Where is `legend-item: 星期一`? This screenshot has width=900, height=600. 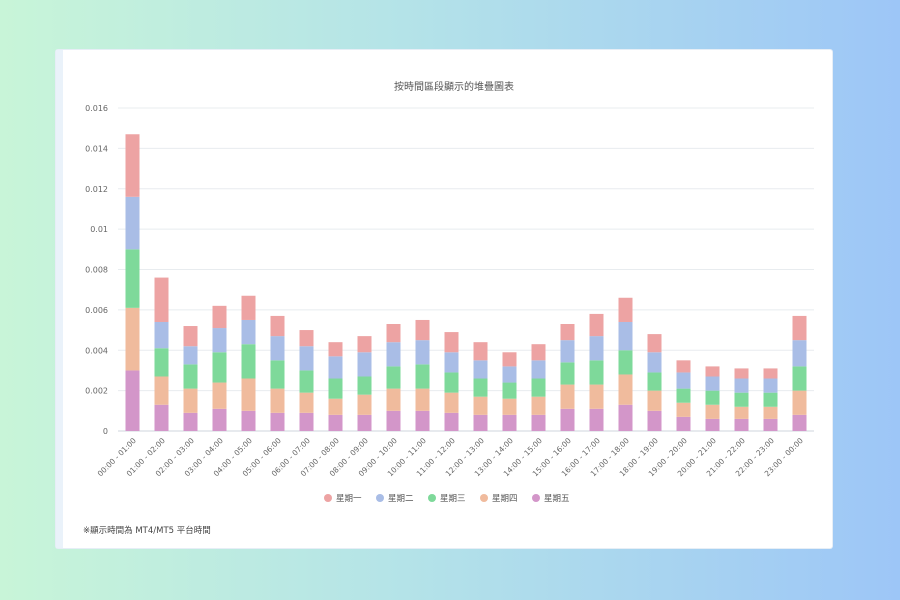 legend-item: 星期一 is located at coordinates (343, 499).